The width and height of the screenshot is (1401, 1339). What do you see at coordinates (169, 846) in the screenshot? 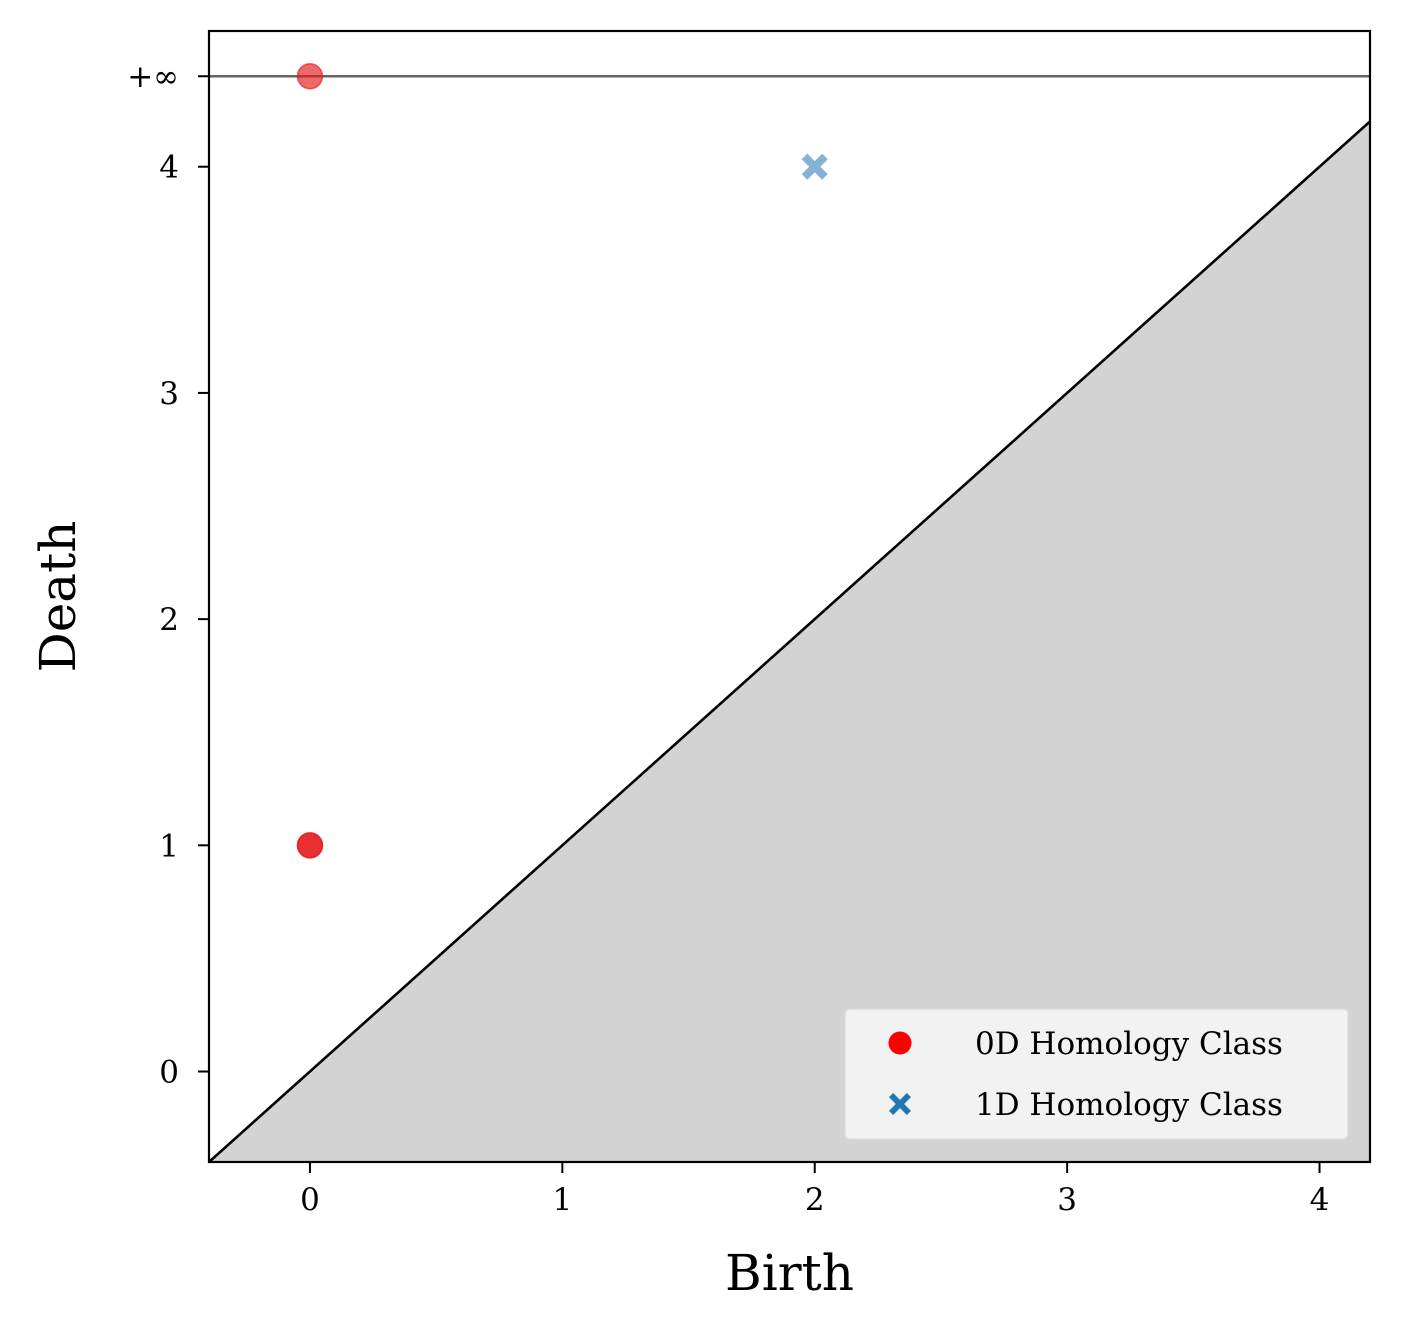
I see `y-tick-label-1: 1` at bounding box center [169, 846].